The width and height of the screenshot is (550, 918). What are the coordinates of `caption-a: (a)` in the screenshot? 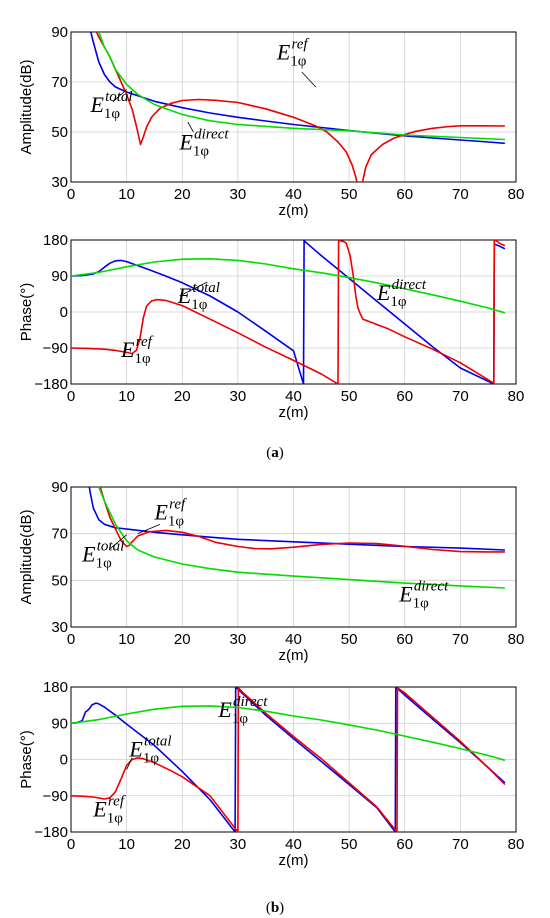 It's located at (275, 453).